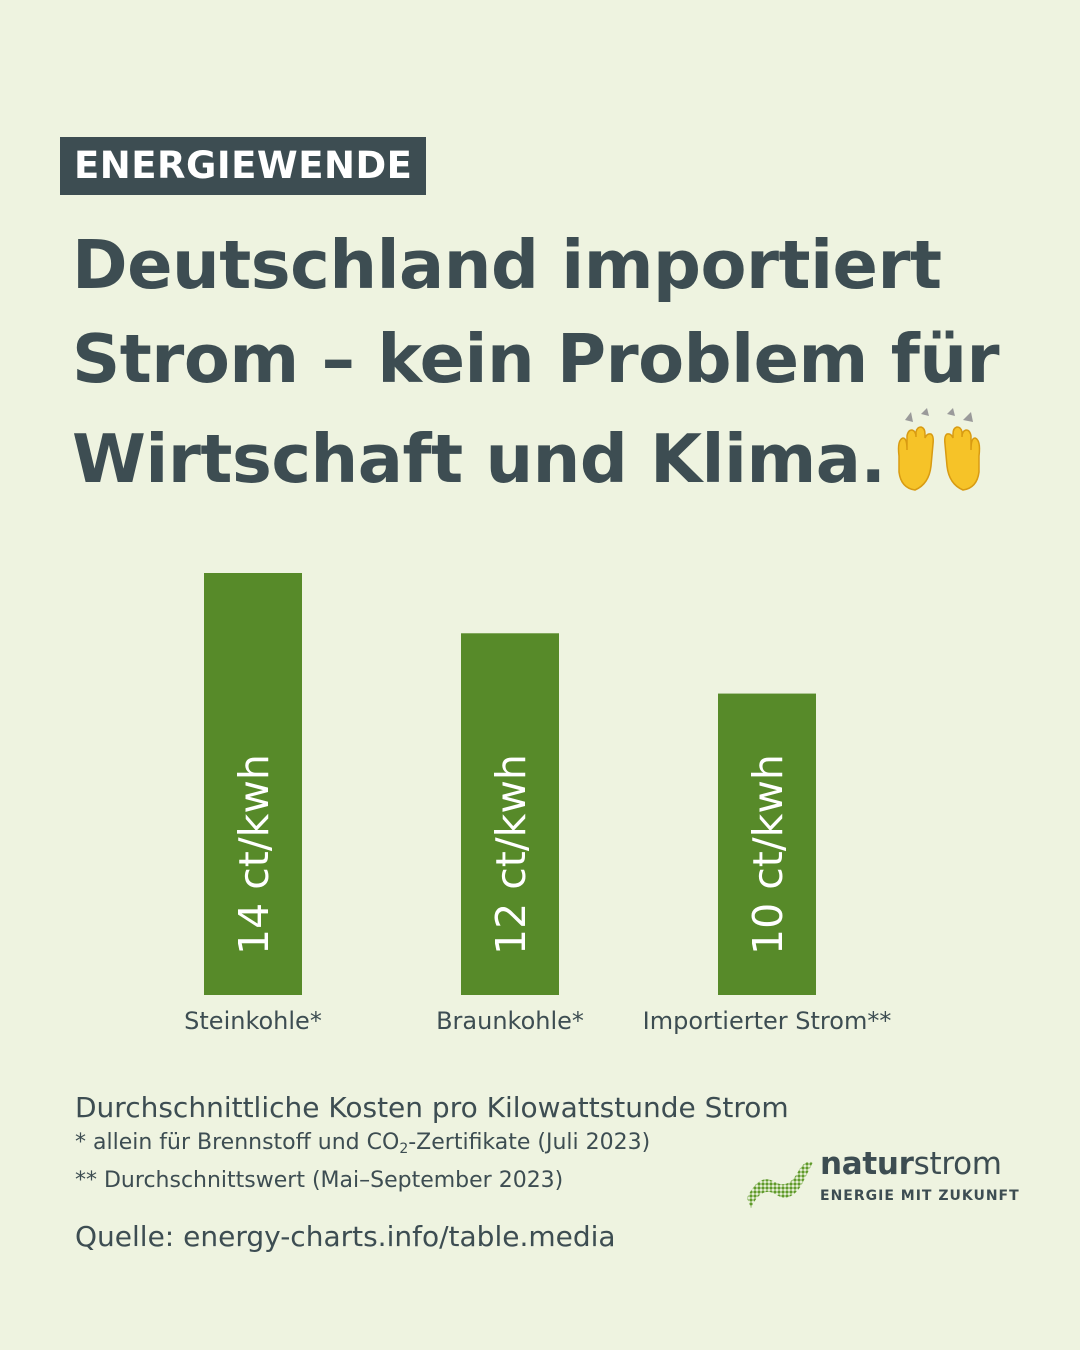 The width and height of the screenshot is (1080, 1350). Describe the element at coordinates (536, 359) in the screenshot. I see `headline-line-2: Strom – kein Problem für` at that location.